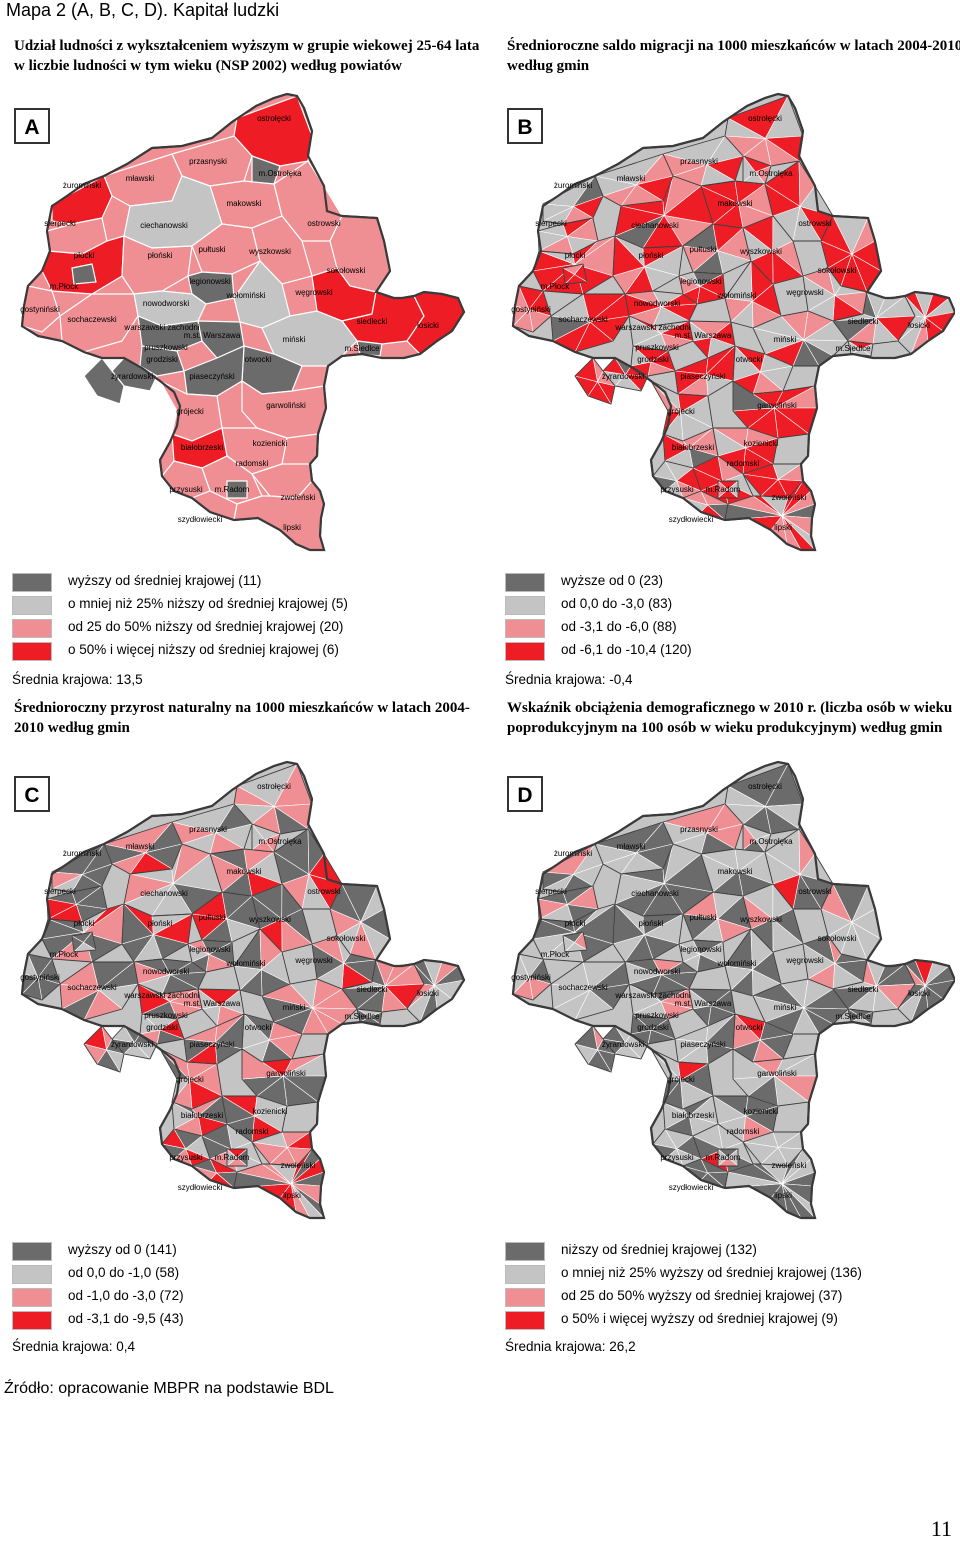 The image size is (960, 1542). Describe the element at coordinates (92, 319) in the screenshot. I see `district-label: sochaczewski` at that location.